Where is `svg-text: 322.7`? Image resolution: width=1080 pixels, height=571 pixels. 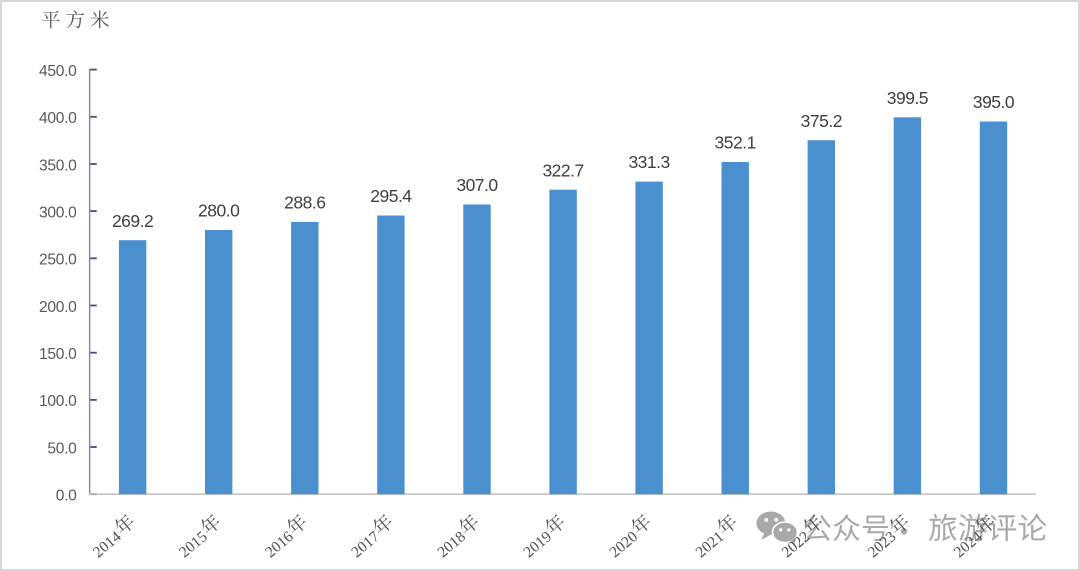
svg-text: 322.7 is located at coordinates (562, 170).